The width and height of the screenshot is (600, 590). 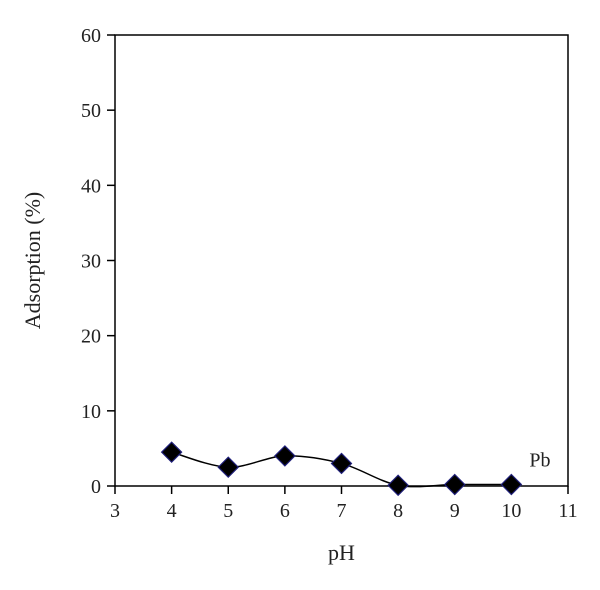 I want to click on series-label-pb: Pb, so click(x=539, y=460).